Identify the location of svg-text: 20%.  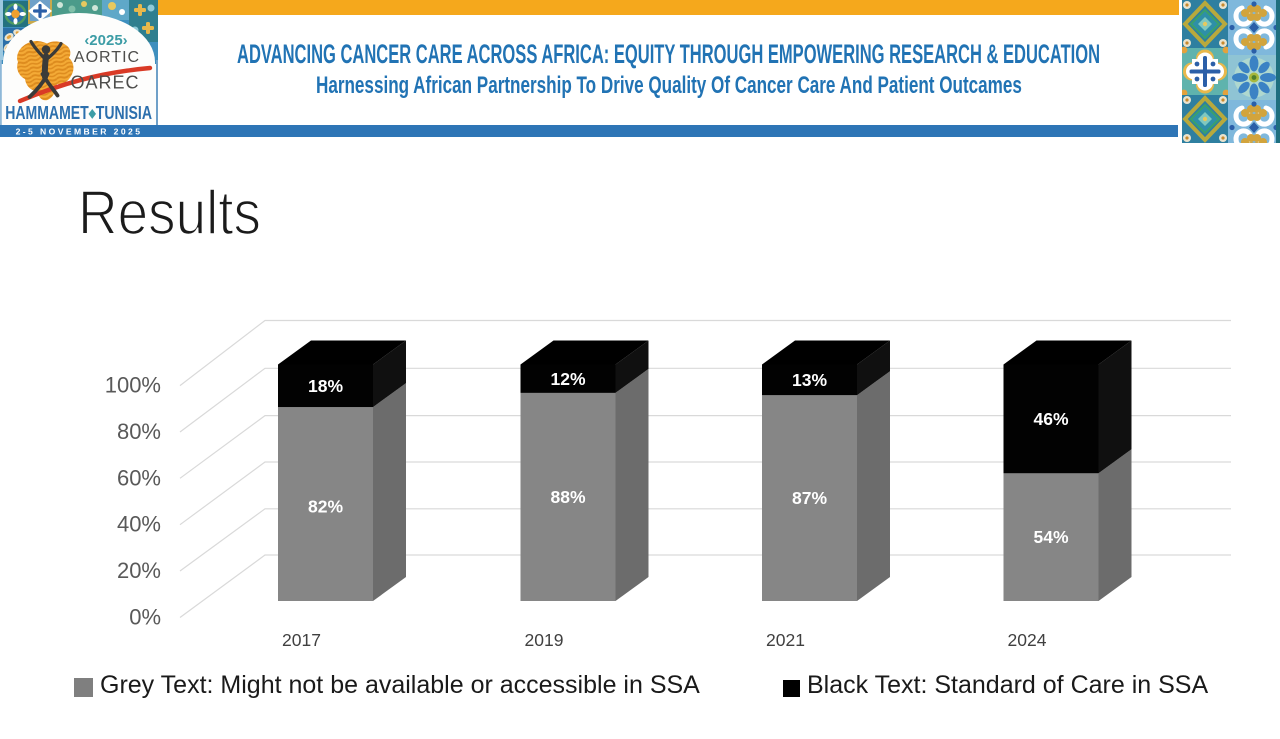
(139, 570).